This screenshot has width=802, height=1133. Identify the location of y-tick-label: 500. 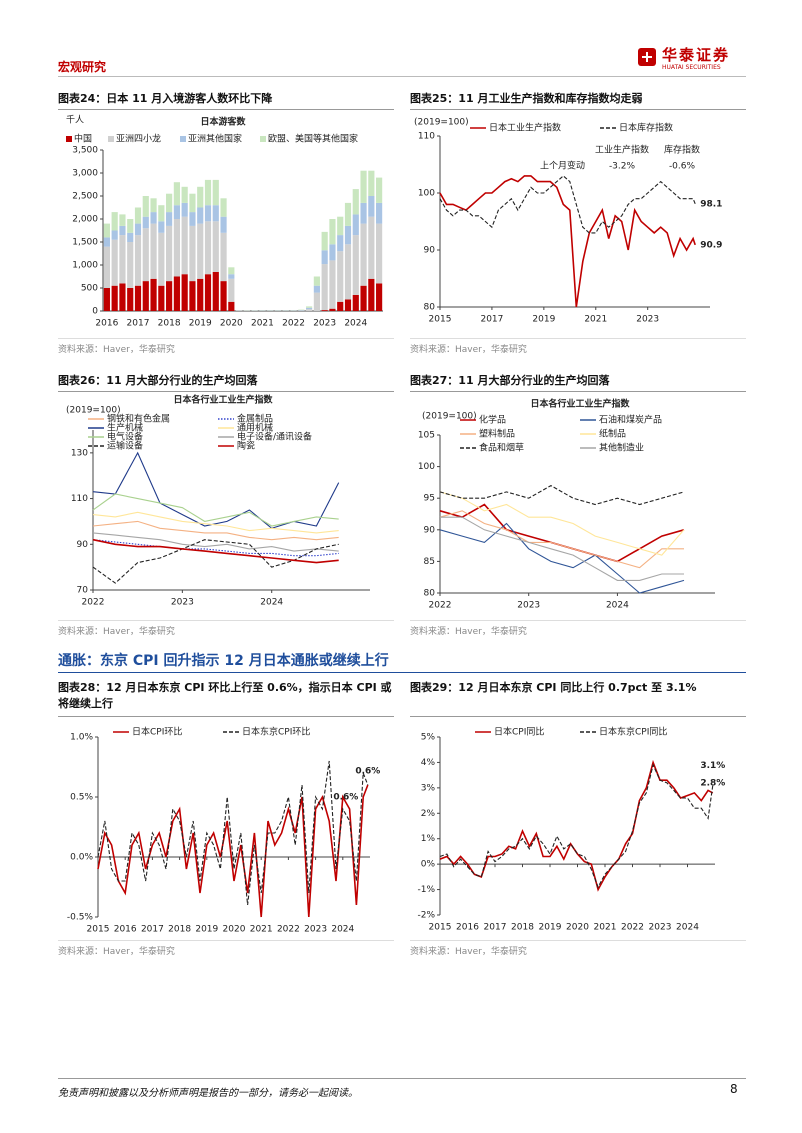
(89, 289).